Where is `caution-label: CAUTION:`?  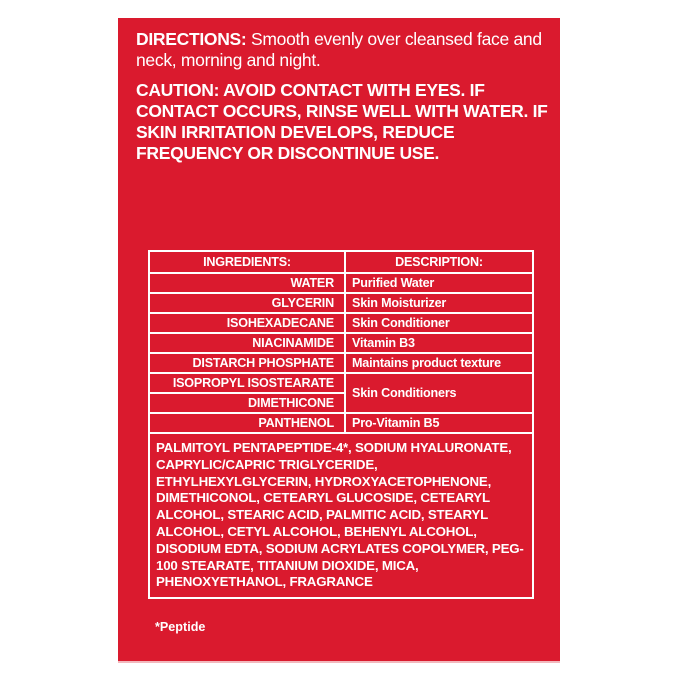
caution-label: CAUTION: is located at coordinates (178, 90).